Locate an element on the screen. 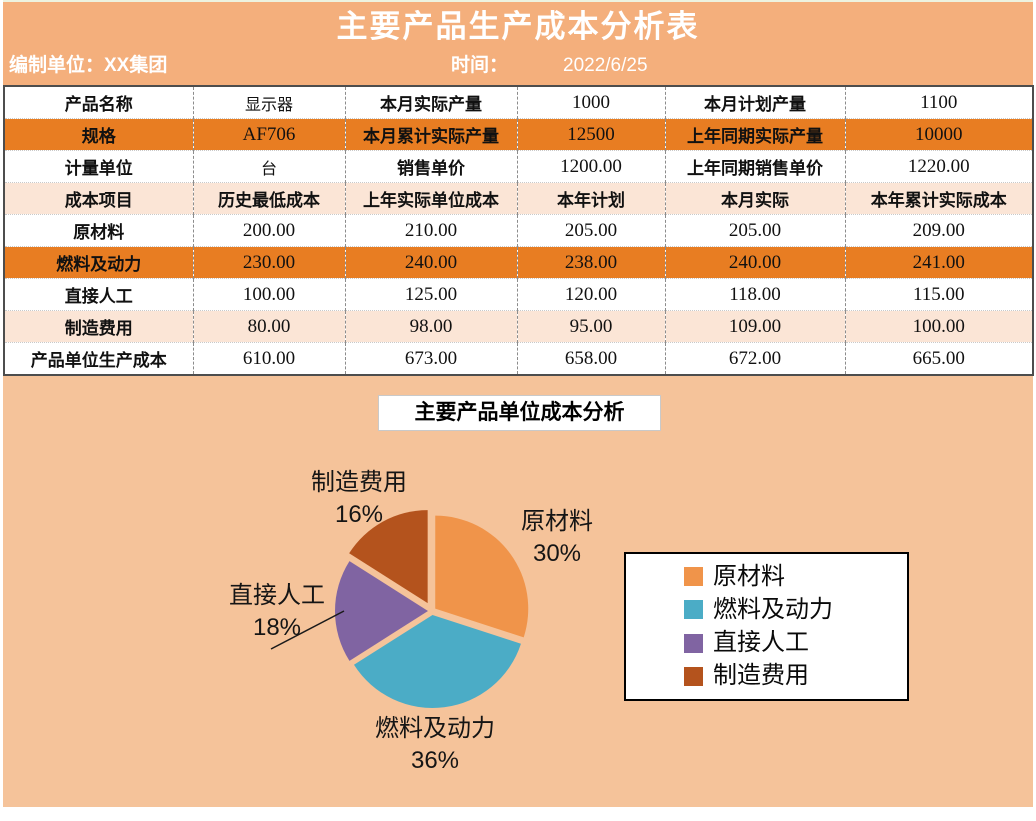 Image resolution: width=1036 pixels, height=821 pixels. table-cell: 产品名称 is located at coordinates (98, 104).